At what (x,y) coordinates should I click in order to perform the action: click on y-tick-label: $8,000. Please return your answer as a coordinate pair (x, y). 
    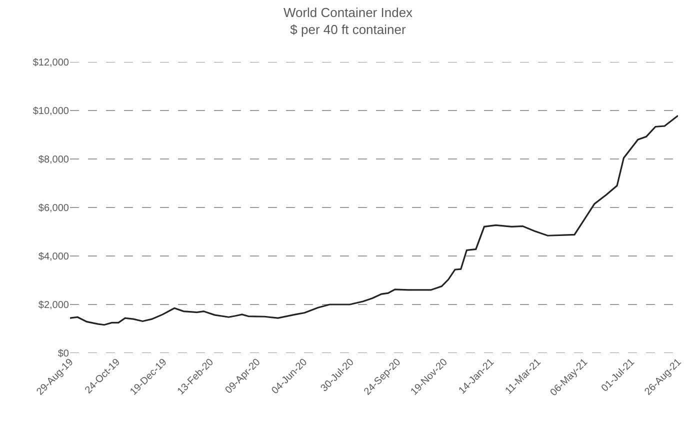
    Looking at the image, I should click on (54, 160).